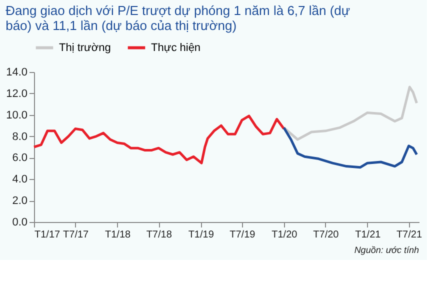 This screenshot has height=294, width=448. What do you see at coordinates (47, 235) in the screenshot?
I see `x-tick-label: T1/17` at bounding box center [47, 235].